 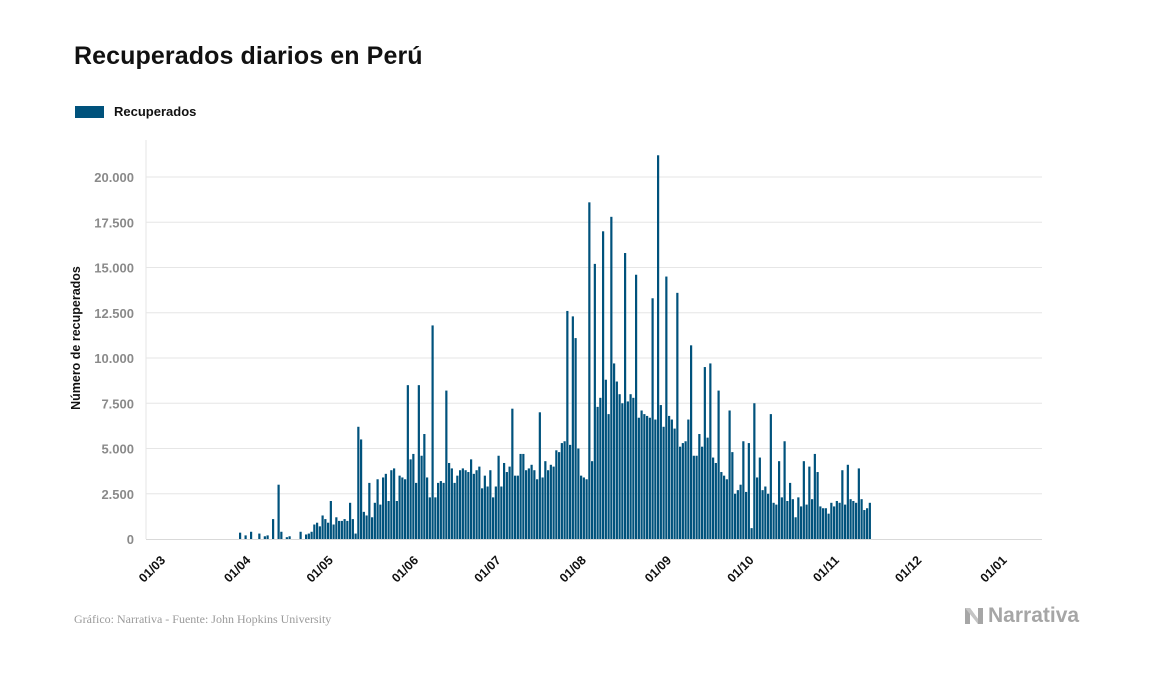 I want to click on x-tick-label: 01/09, so click(x=658, y=569).